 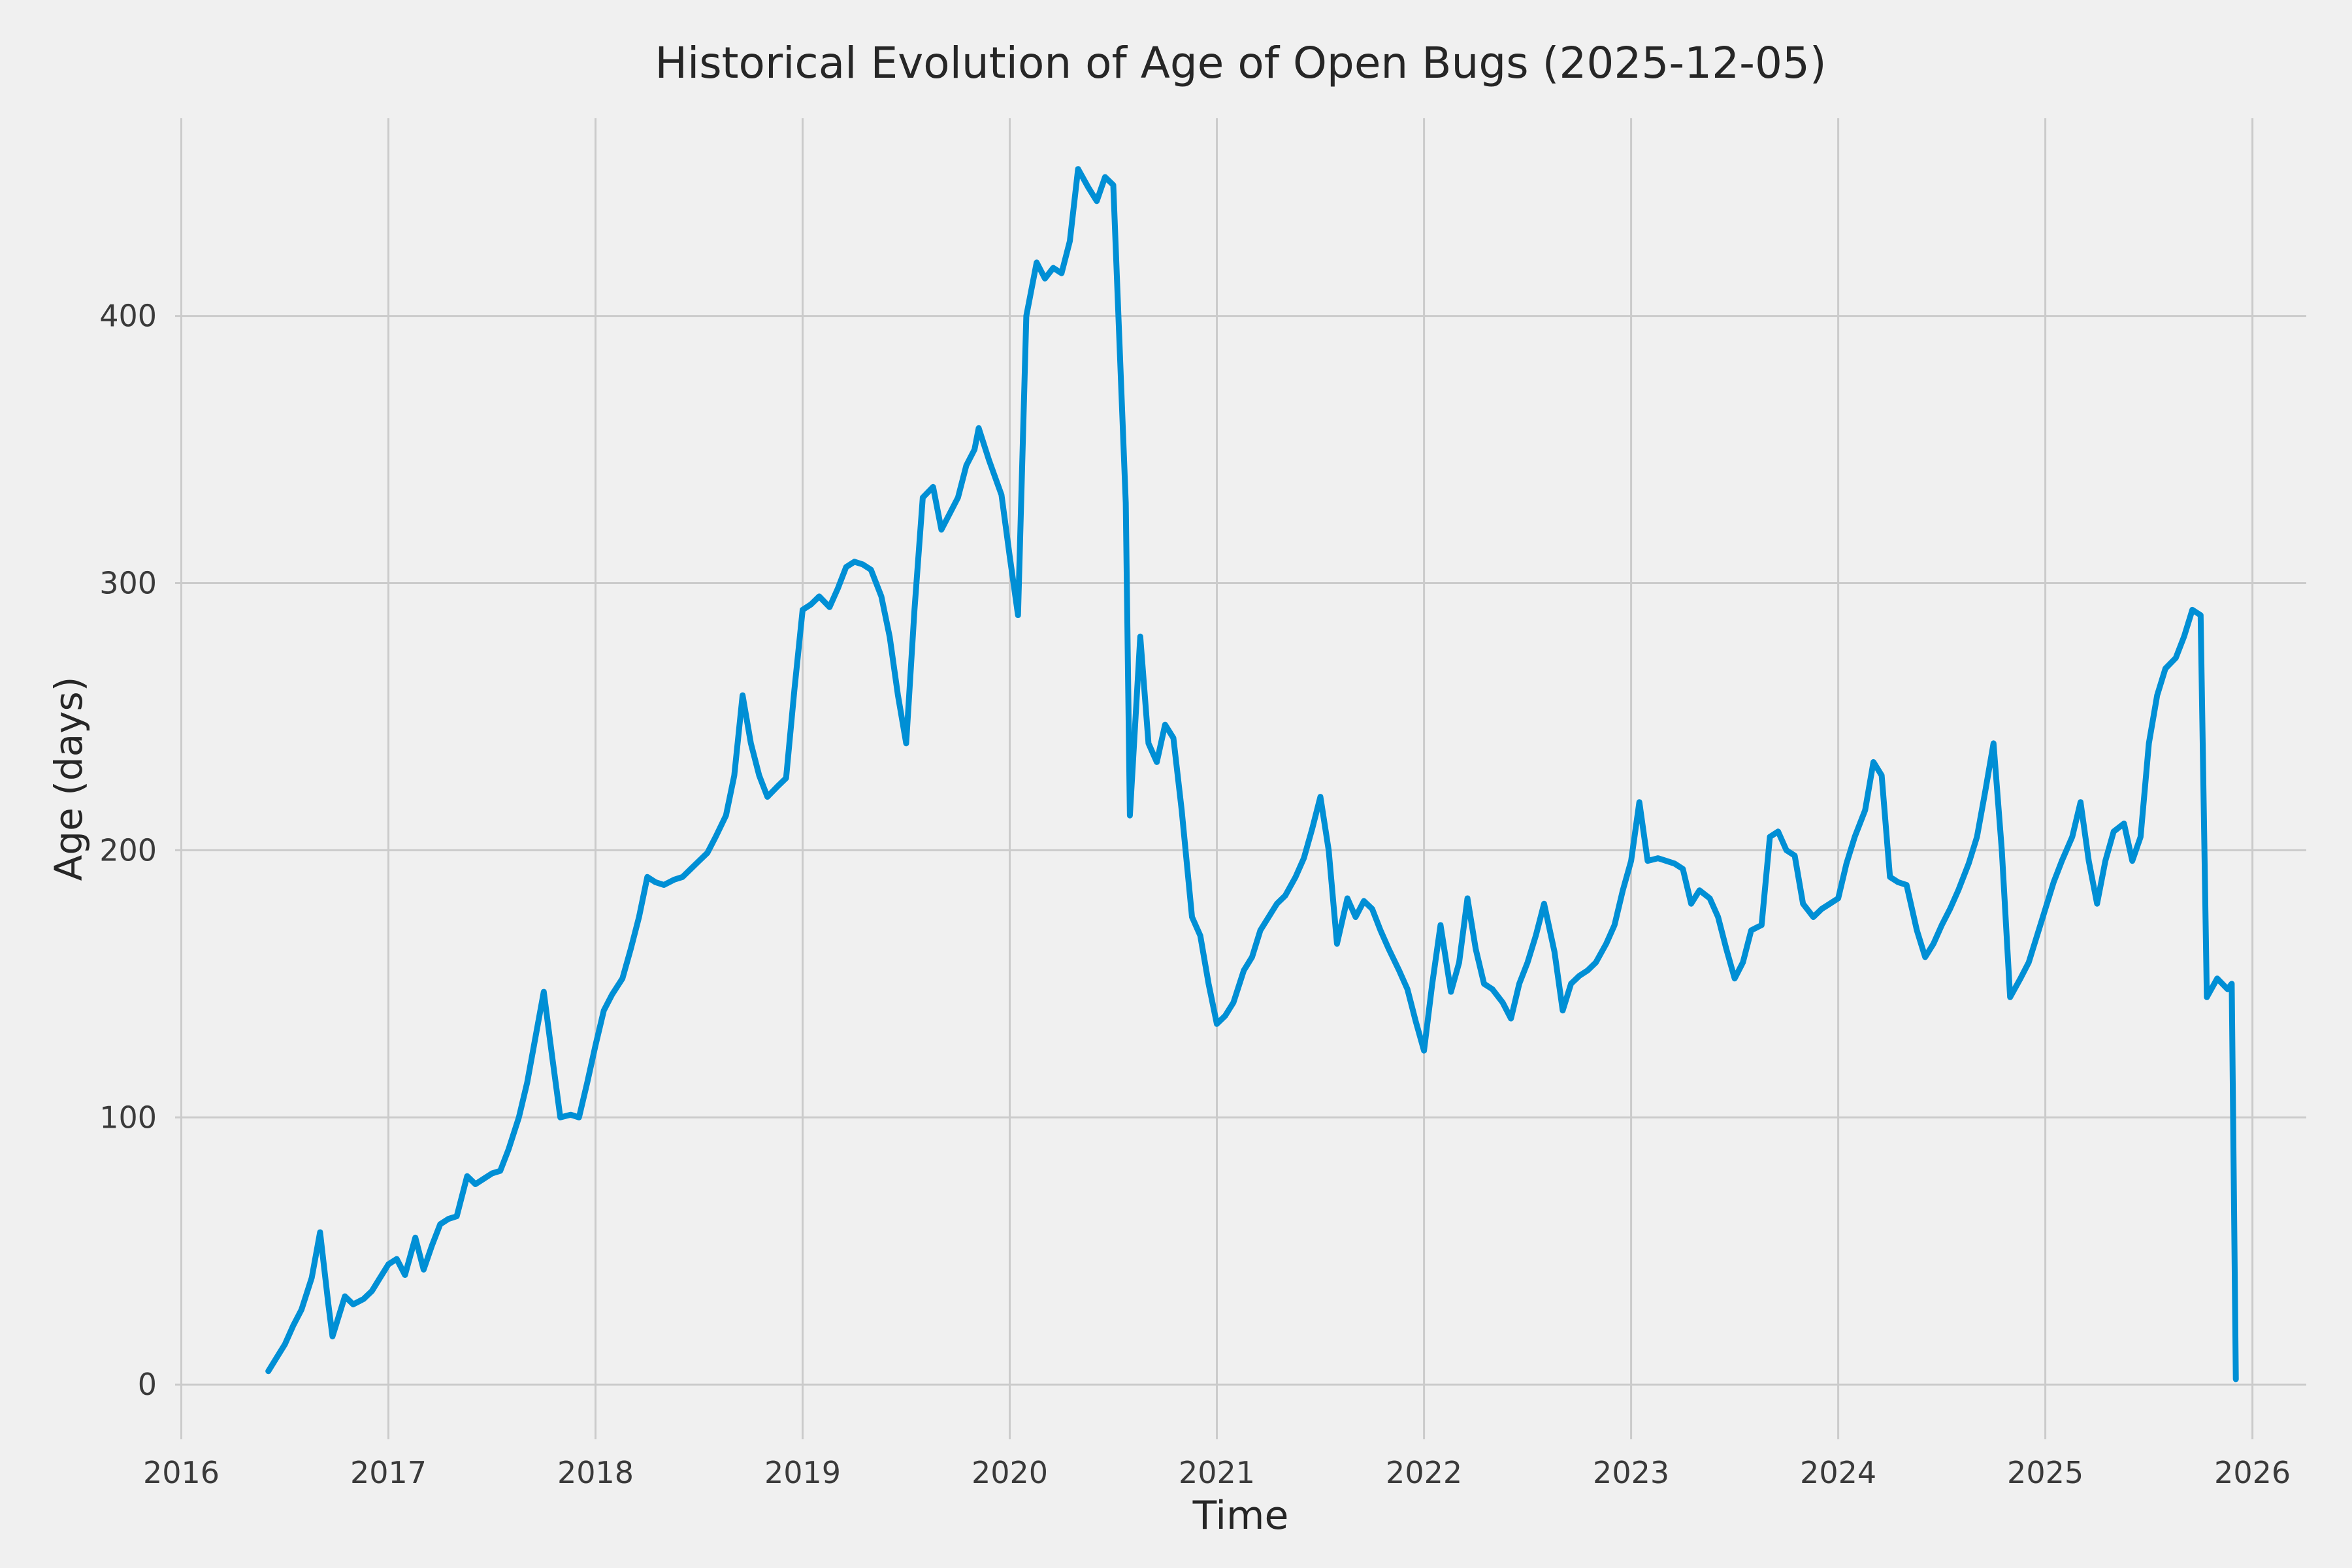 What do you see at coordinates (1424, 1472) in the screenshot?
I see `x-tick-label: 2022` at bounding box center [1424, 1472].